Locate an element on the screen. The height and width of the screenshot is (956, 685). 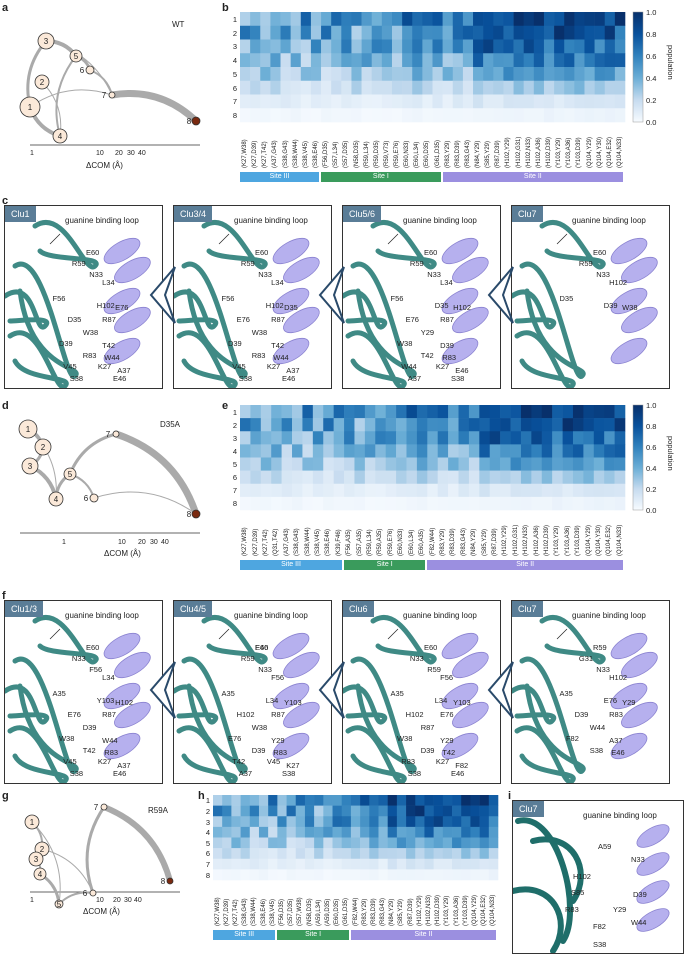
network-d-node-label: 1 is located at coordinates (28, 429).